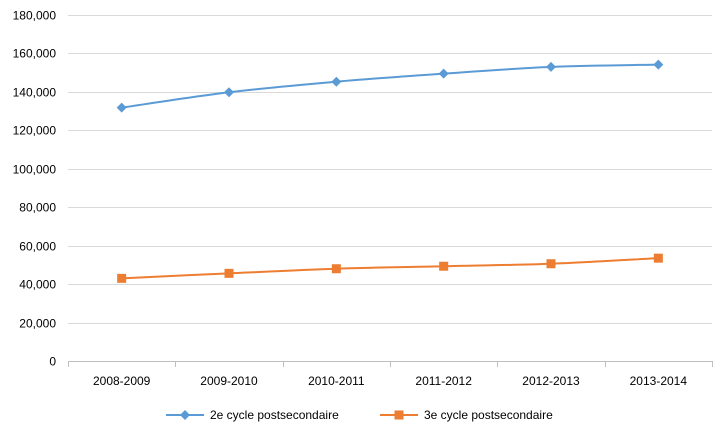 The image size is (722, 430). I want to click on x-tick-label: 2013-2014, so click(659, 381).